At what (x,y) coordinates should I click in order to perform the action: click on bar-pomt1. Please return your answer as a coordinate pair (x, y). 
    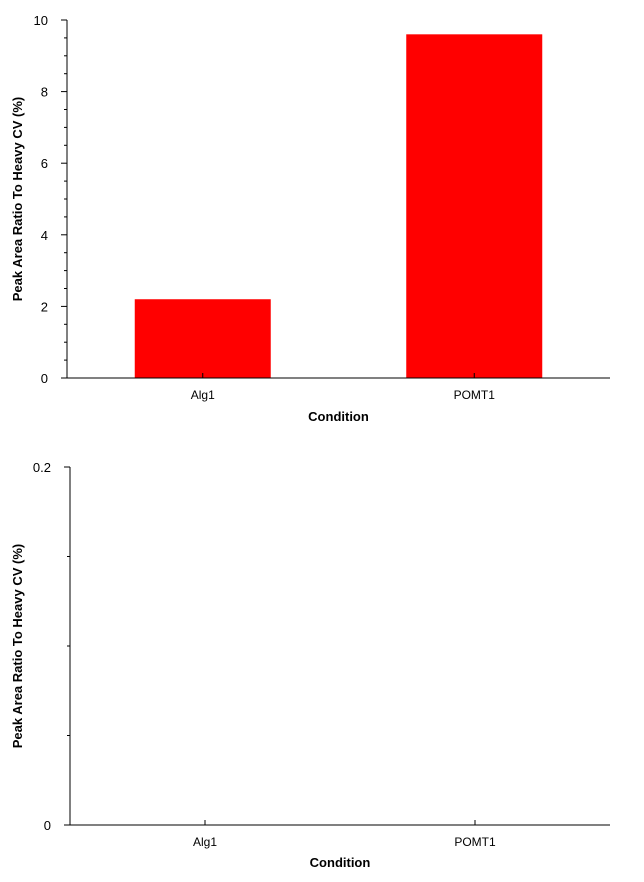
    Looking at the image, I should click on (474, 206).